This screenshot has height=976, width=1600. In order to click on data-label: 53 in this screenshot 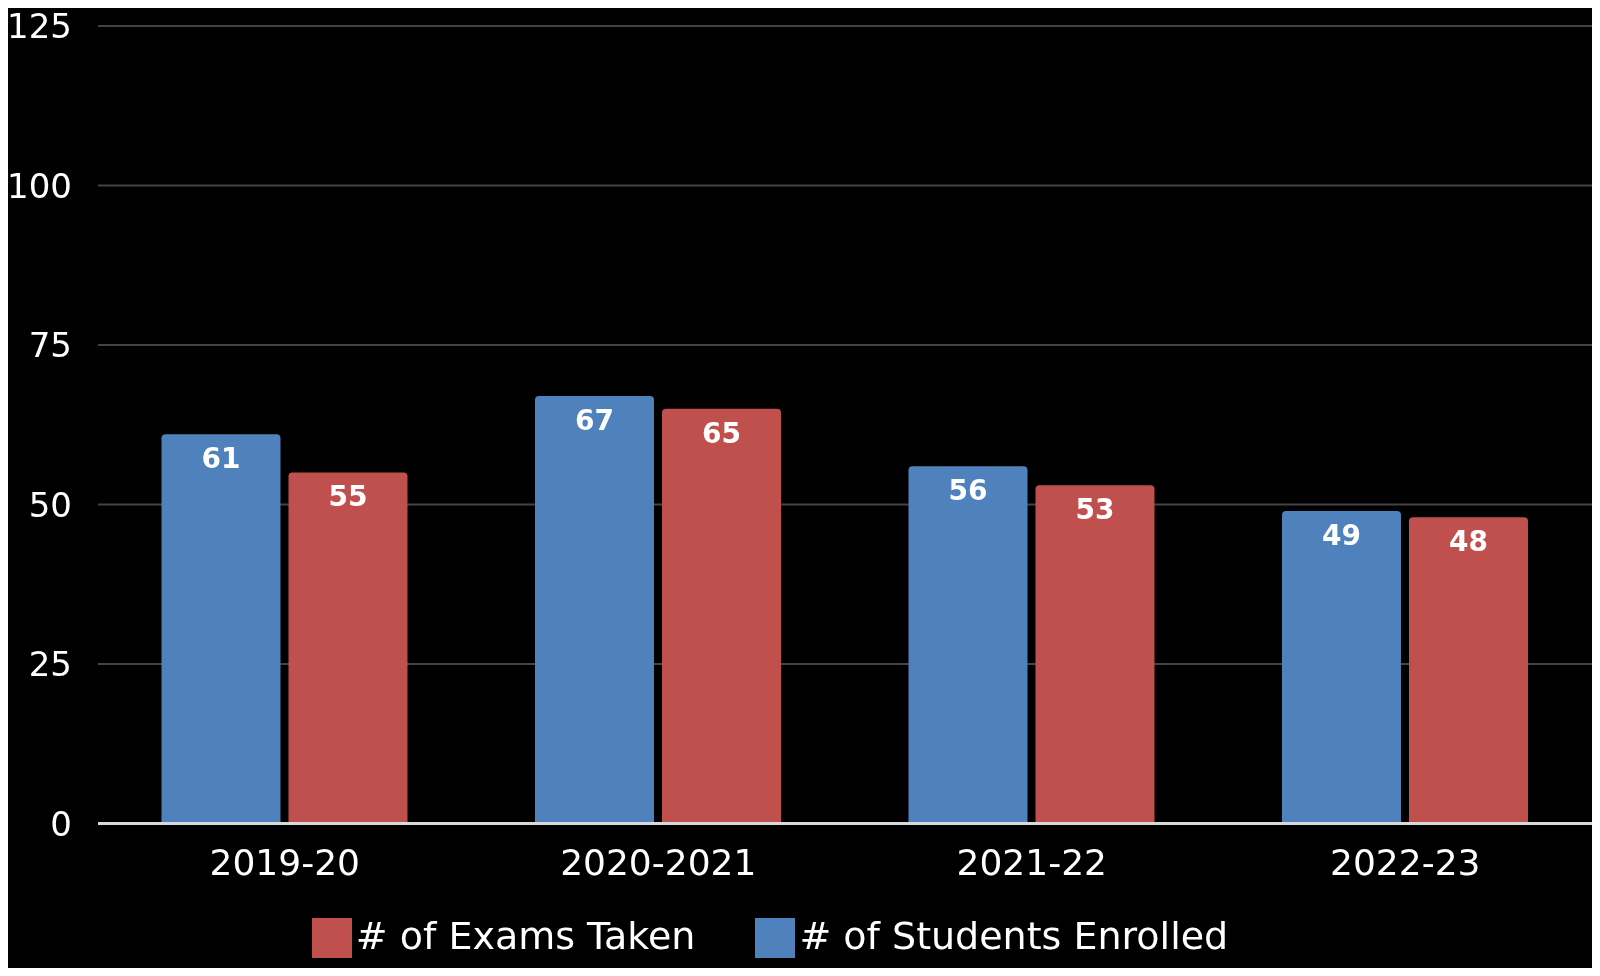, I will do `click(1095, 510)`.